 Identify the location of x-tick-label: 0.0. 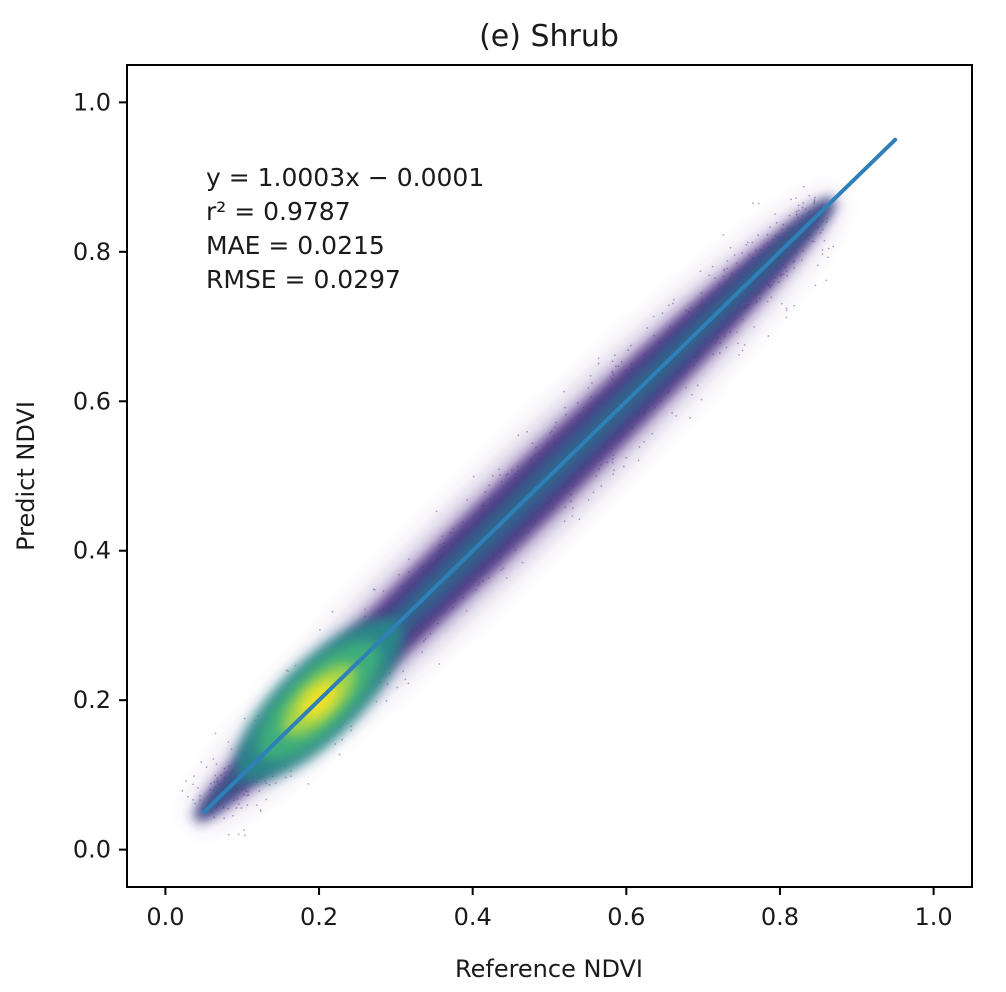
(165, 917).